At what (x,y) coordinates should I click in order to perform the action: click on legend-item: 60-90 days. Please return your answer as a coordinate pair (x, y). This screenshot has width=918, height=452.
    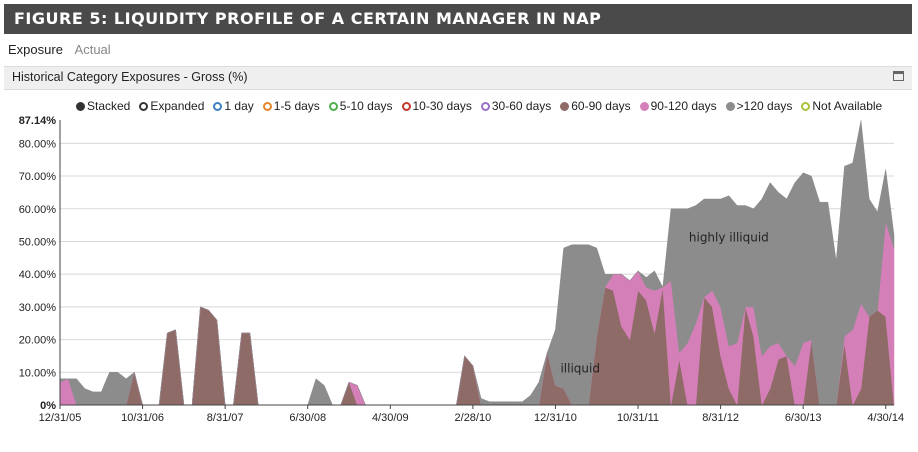
    Looking at the image, I should click on (595, 106).